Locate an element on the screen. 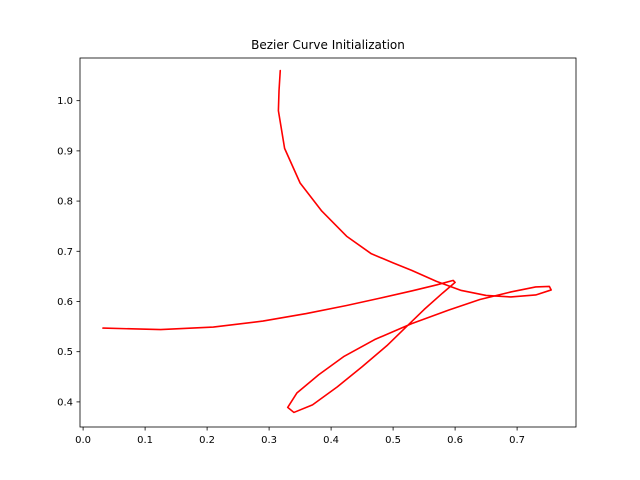  chart-title: Bezier Curve Initialization is located at coordinates (328, 45).